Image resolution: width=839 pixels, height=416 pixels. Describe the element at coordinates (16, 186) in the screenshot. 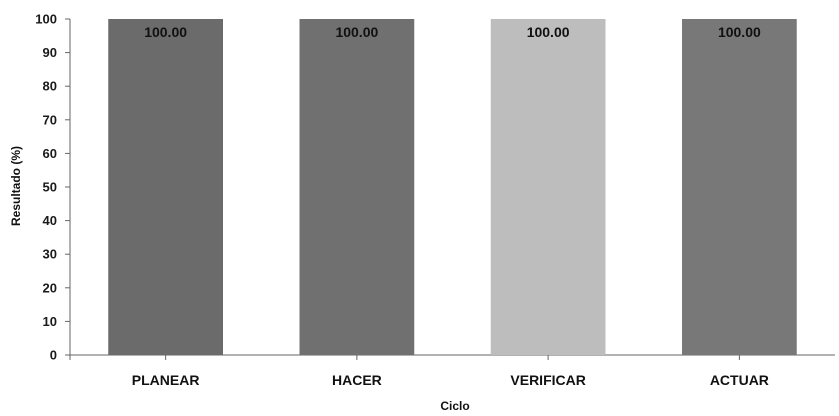

I see `y-axis-title: Resultado (%)` at that location.